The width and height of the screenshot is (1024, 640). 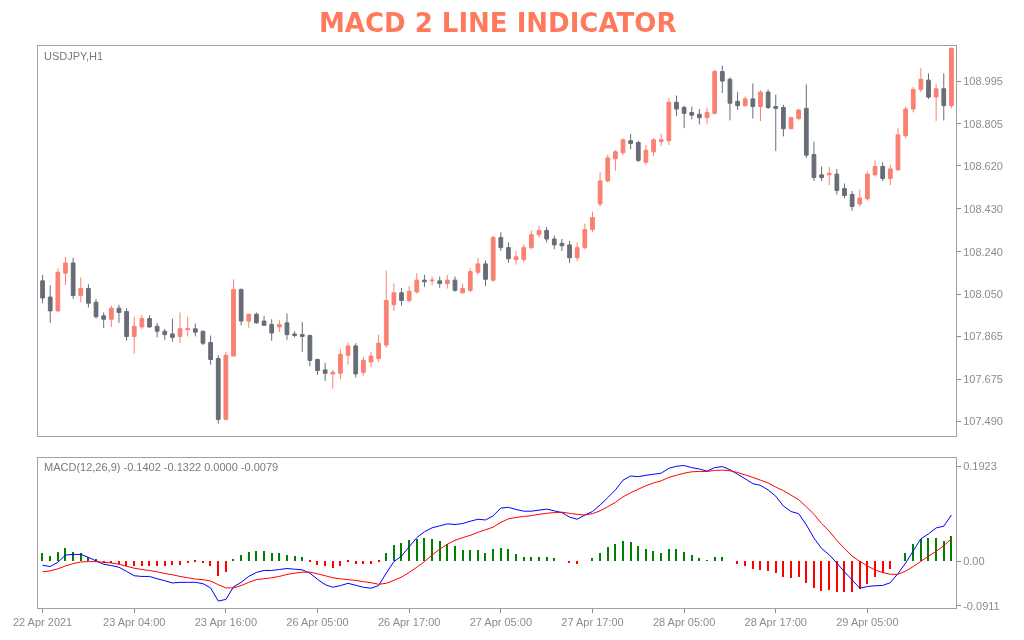 I want to click on y-tick-label: 108.240, so click(x=983, y=251).